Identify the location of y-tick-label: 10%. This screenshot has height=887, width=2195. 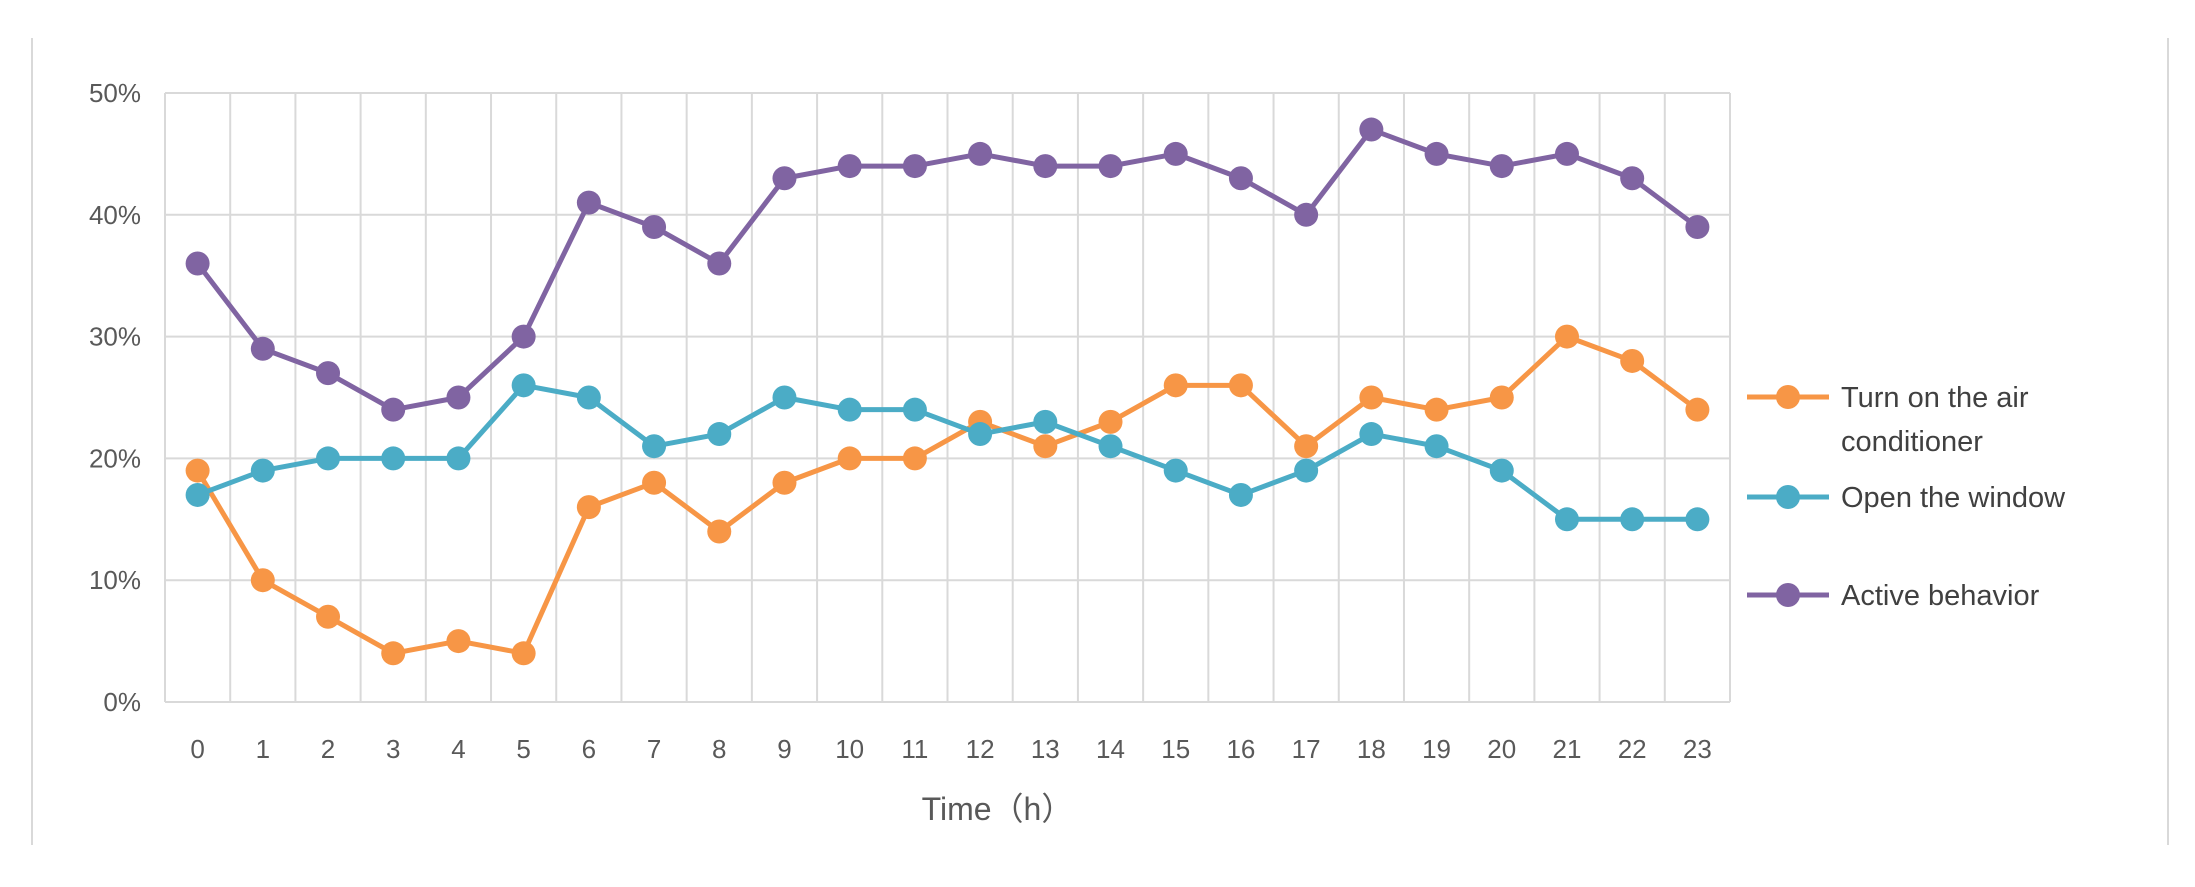
(115, 580).